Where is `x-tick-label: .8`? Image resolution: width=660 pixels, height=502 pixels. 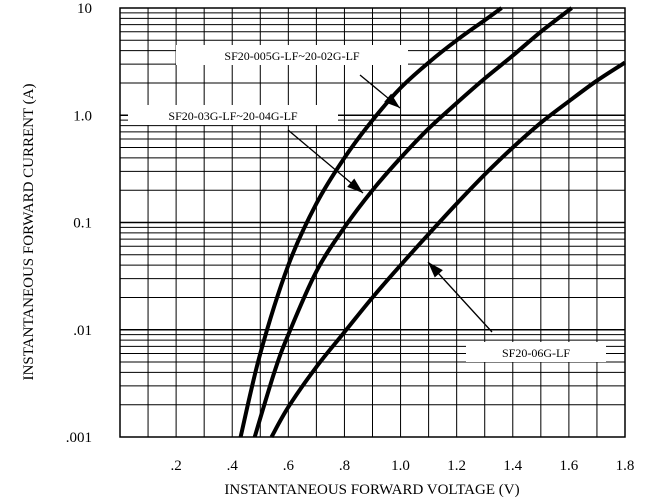 x-tick-label: .8 is located at coordinates (344, 466).